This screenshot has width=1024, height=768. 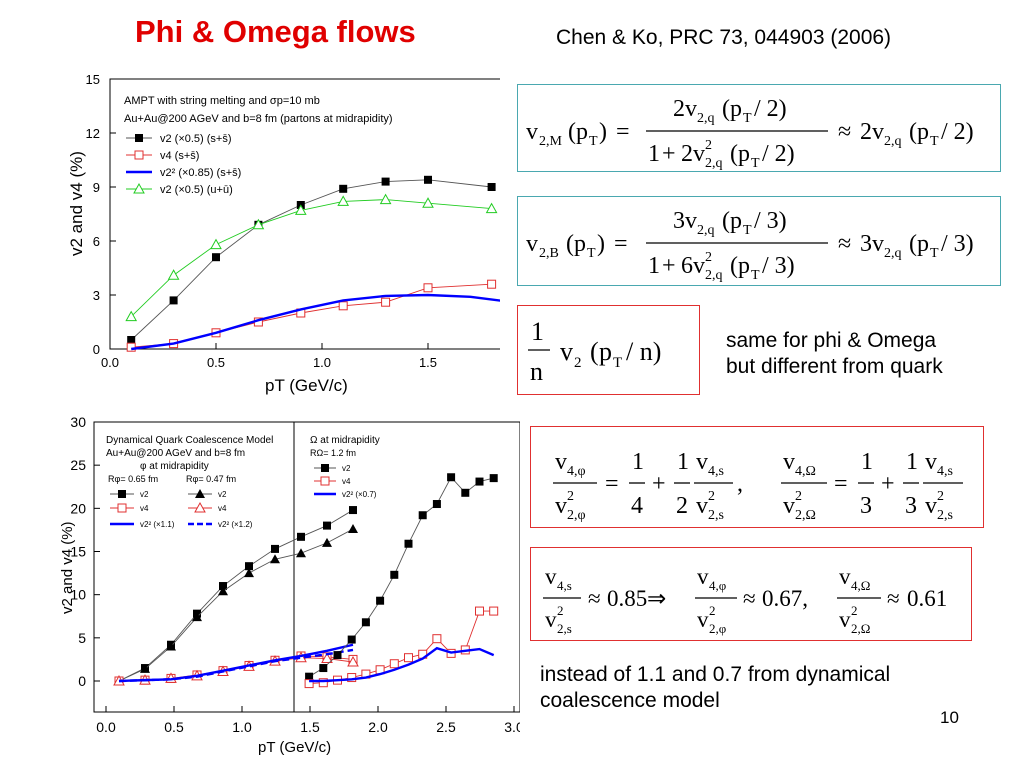 I want to click on eq4-om-s-num-sub: 4,s, so click(x=945, y=471).